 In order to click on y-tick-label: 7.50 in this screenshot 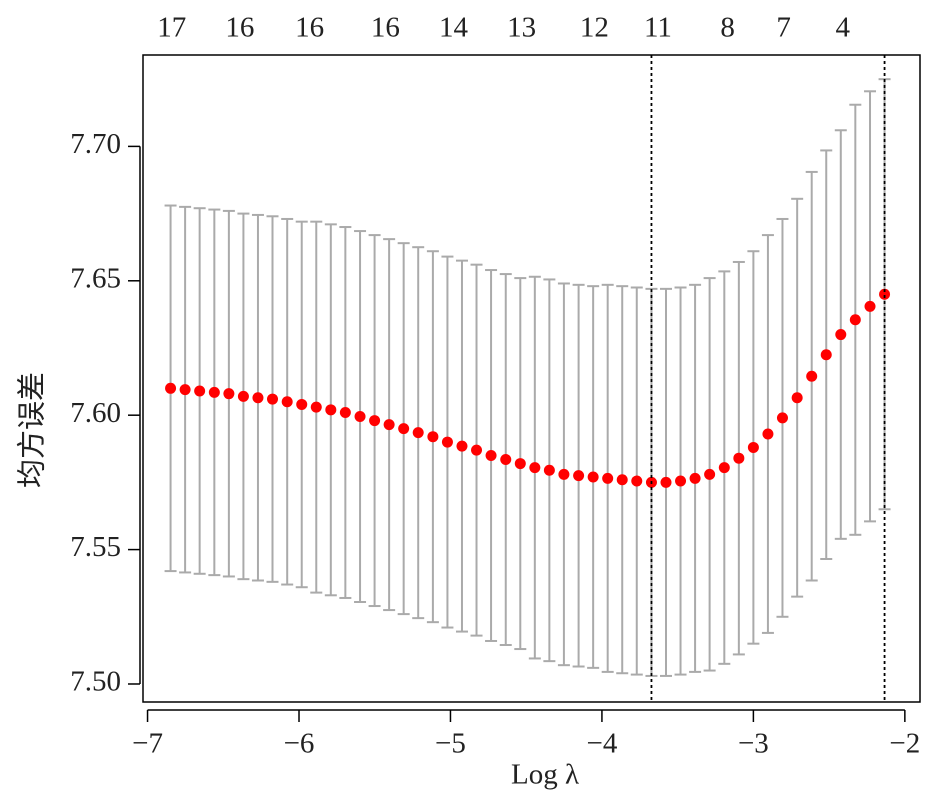, I will do `click(95, 682)`.